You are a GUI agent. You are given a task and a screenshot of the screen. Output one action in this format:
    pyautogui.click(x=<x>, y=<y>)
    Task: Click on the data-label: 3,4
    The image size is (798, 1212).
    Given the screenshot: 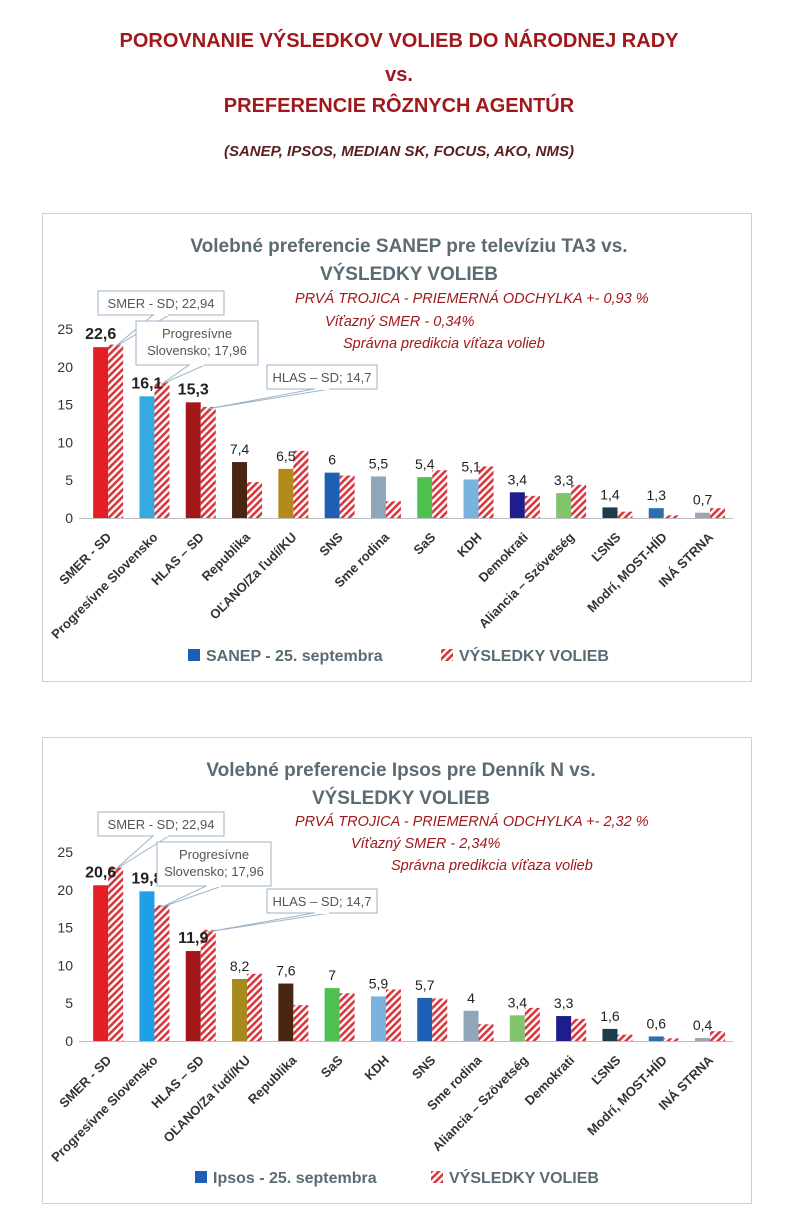 What is the action you would take?
    pyautogui.click(x=518, y=479)
    